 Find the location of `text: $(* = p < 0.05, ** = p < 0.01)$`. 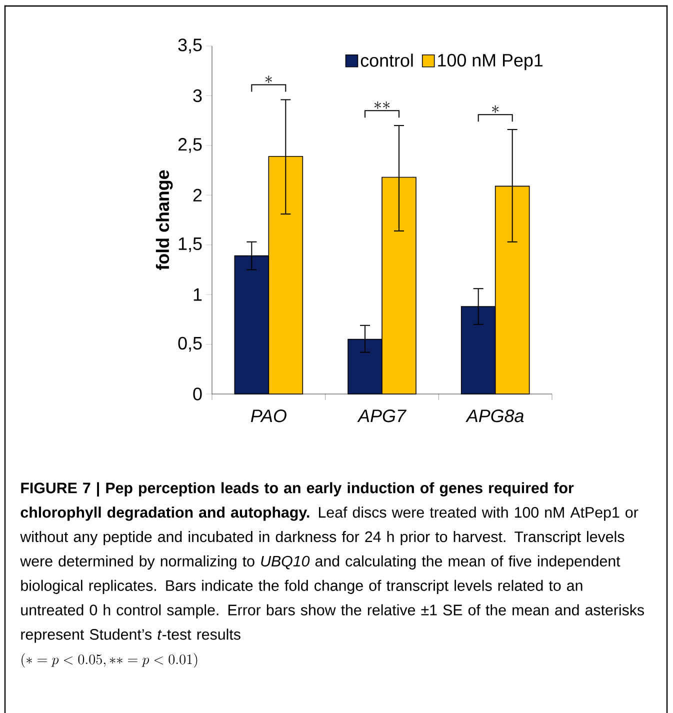

text: $(* = p < 0.05, ** = p < 0.01)$ is located at coordinates (110, 660).